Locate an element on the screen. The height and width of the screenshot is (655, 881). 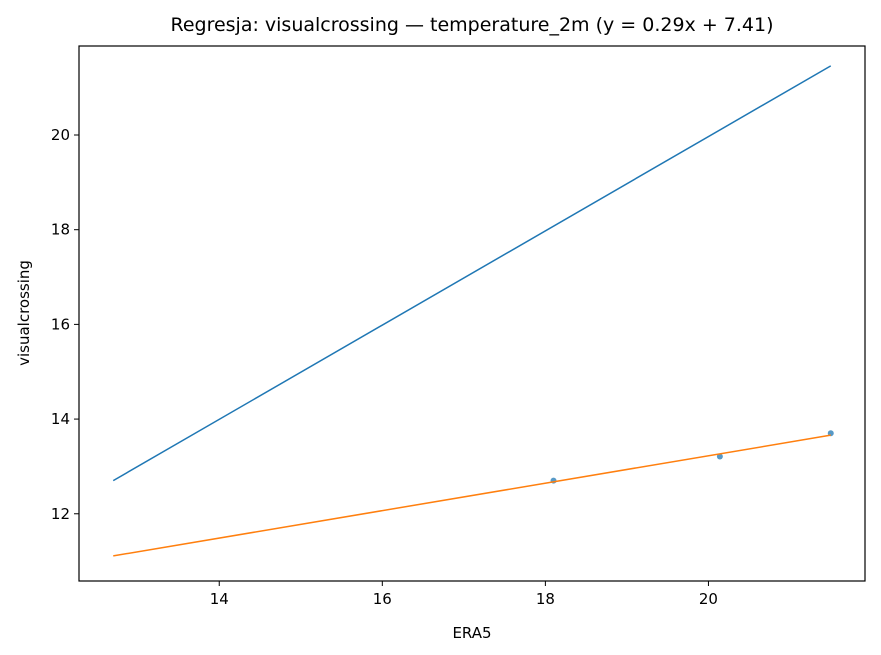
x-axis: 14 16 18 20 is located at coordinates (464, 594).